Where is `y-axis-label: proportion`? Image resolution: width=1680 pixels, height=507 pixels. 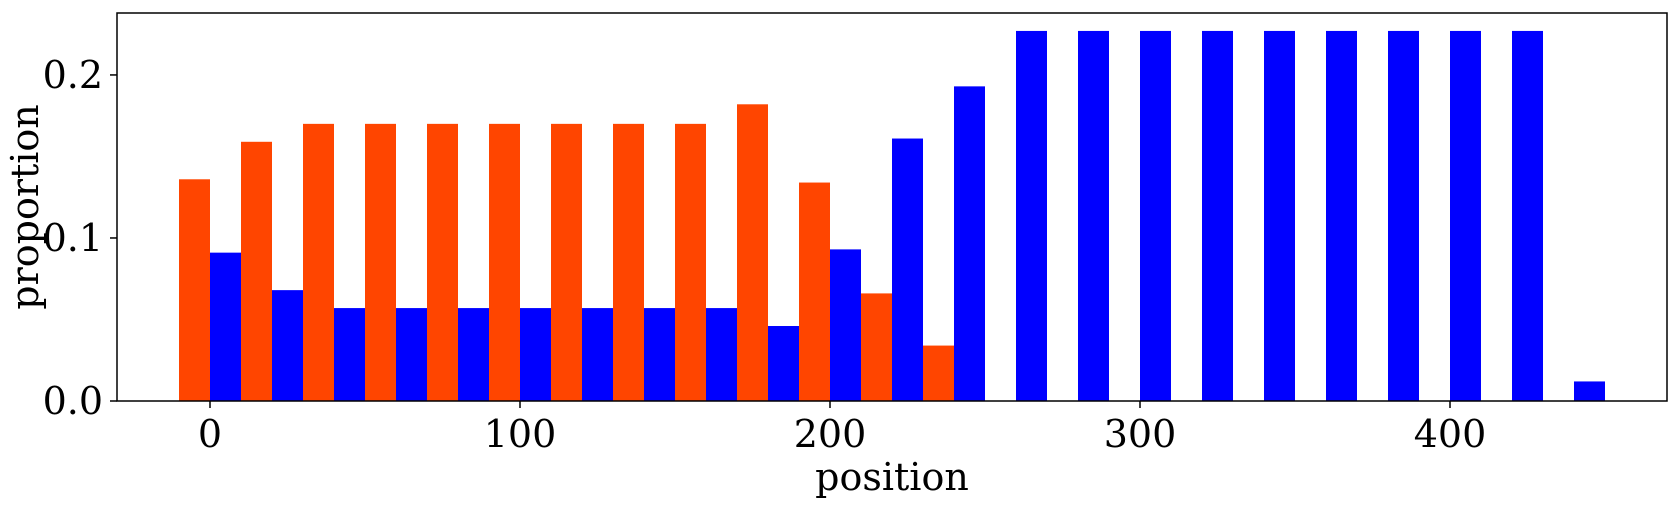 y-axis-label: proportion is located at coordinates (25, 207).